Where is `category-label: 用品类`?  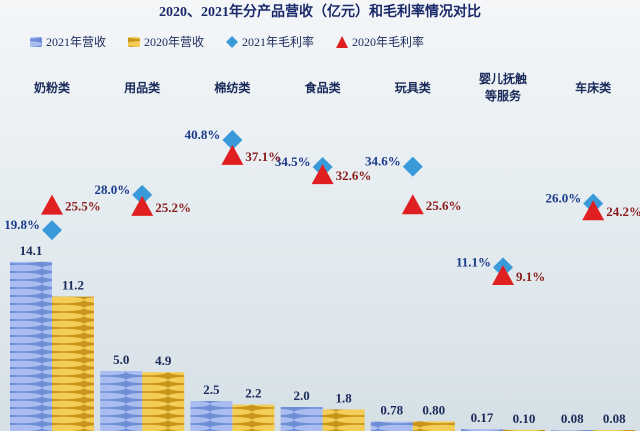
category-label: 用品类 is located at coordinates (142, 87).